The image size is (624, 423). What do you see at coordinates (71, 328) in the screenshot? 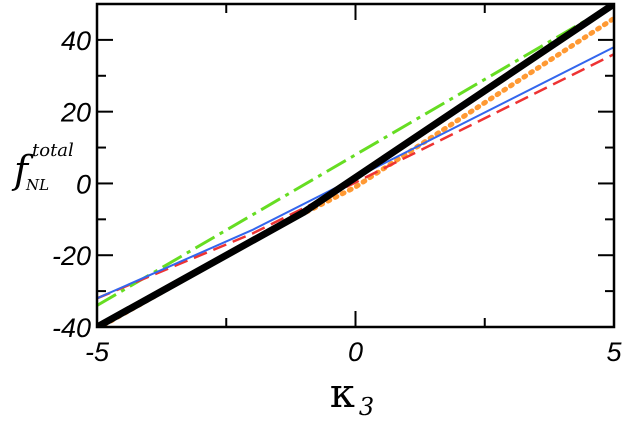
I see `y-tick-label: -40` at bounding box center [71, 328].